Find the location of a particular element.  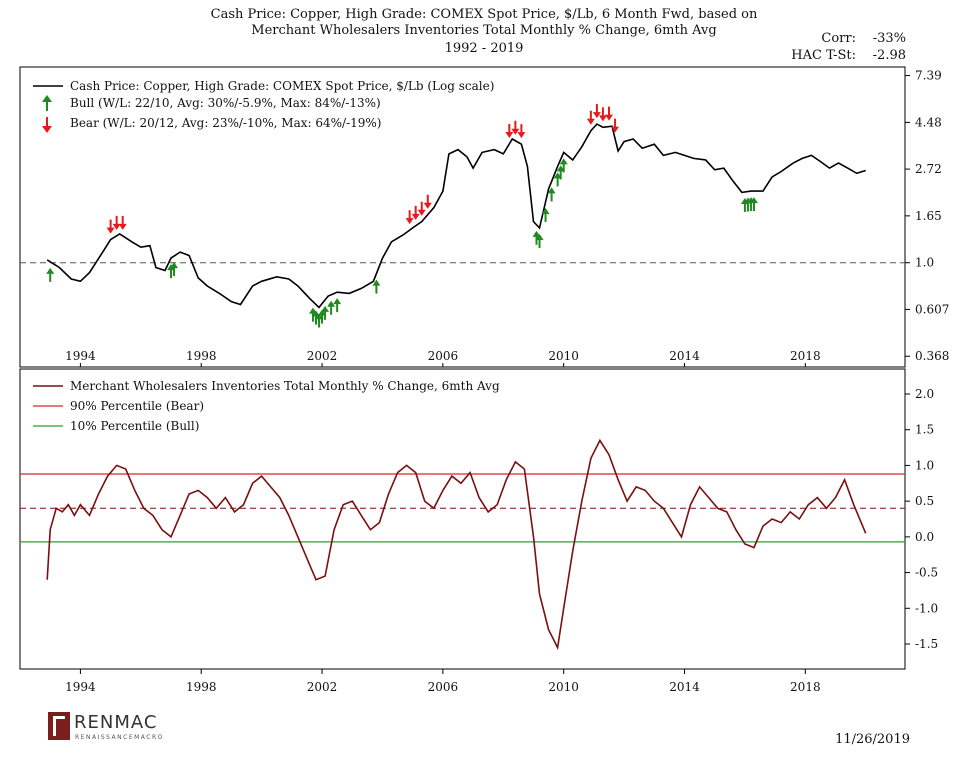

top-xtick-label: 1994 is located at coordinates (80, 356).